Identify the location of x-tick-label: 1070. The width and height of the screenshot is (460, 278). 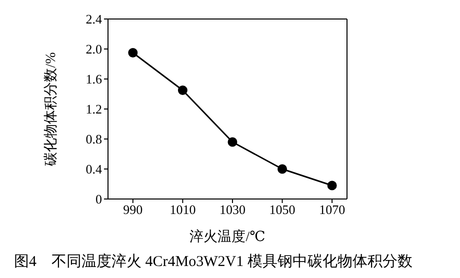
(332, 210).